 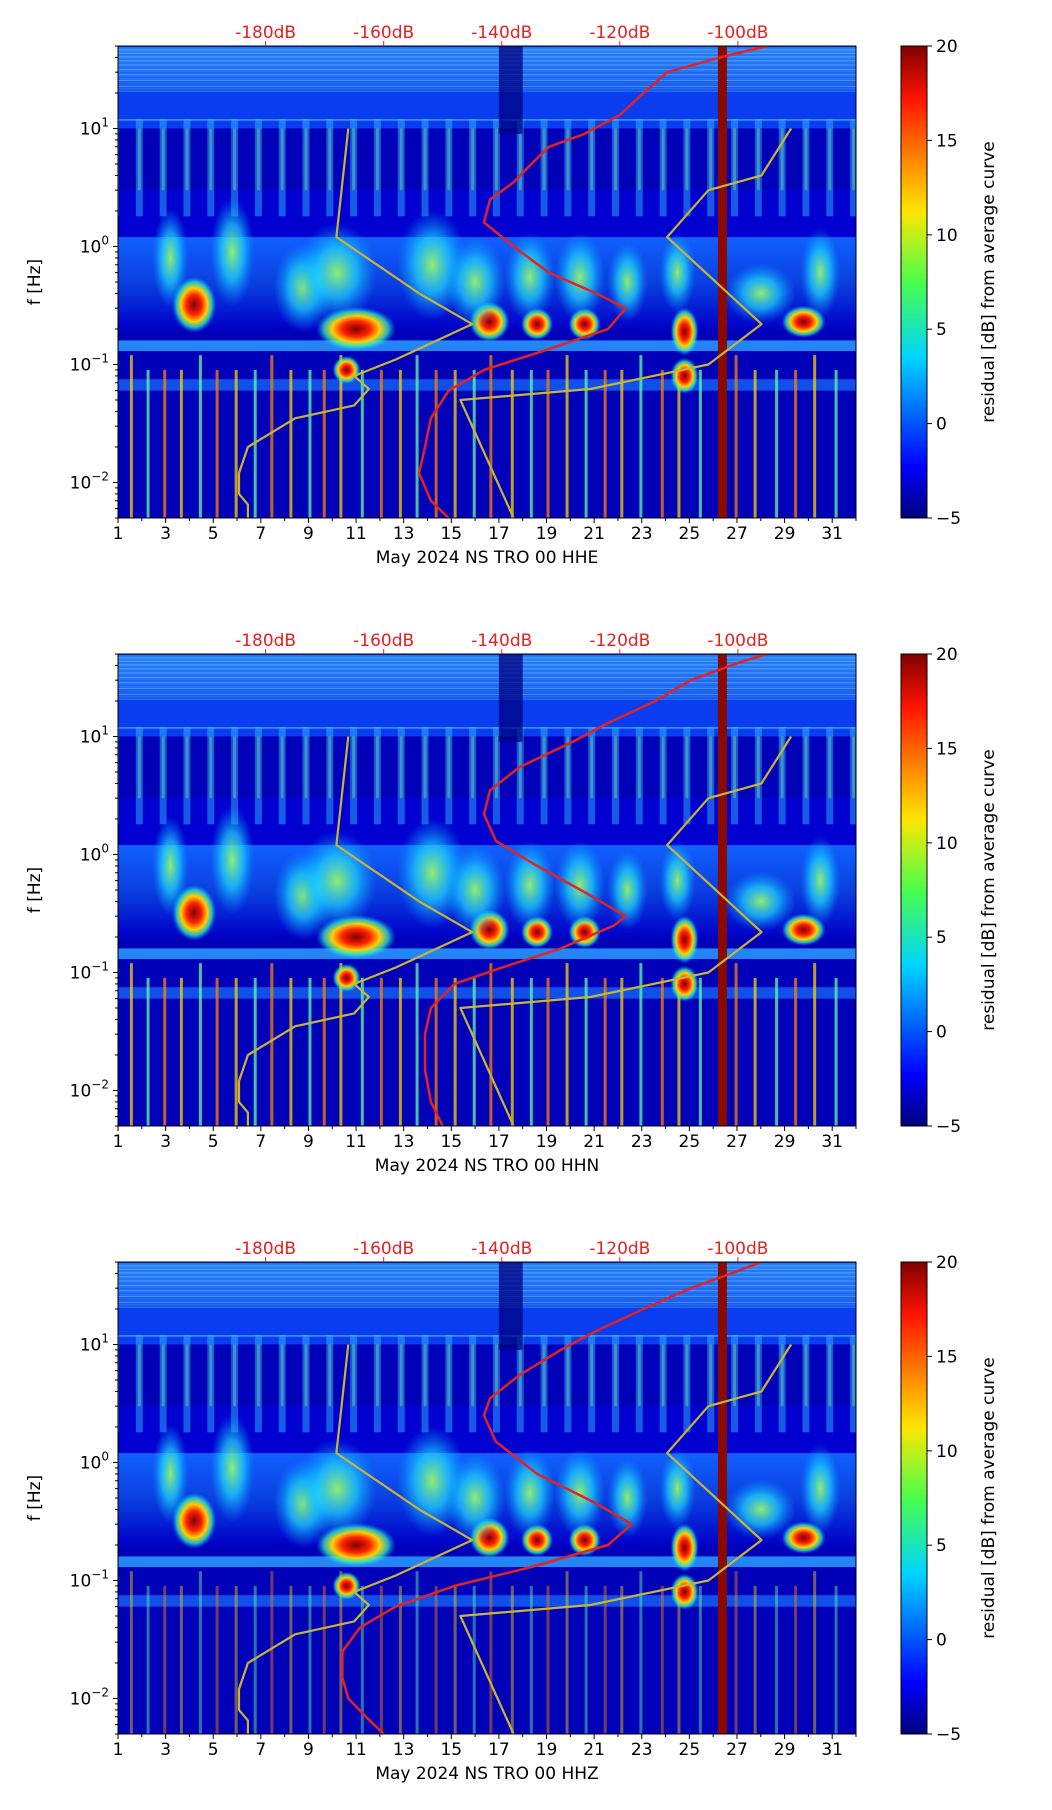 What do you see at coordinates (499, 534) in the screenshot?
I see `x-tick-label: 17` at bounding box center [499, 534].